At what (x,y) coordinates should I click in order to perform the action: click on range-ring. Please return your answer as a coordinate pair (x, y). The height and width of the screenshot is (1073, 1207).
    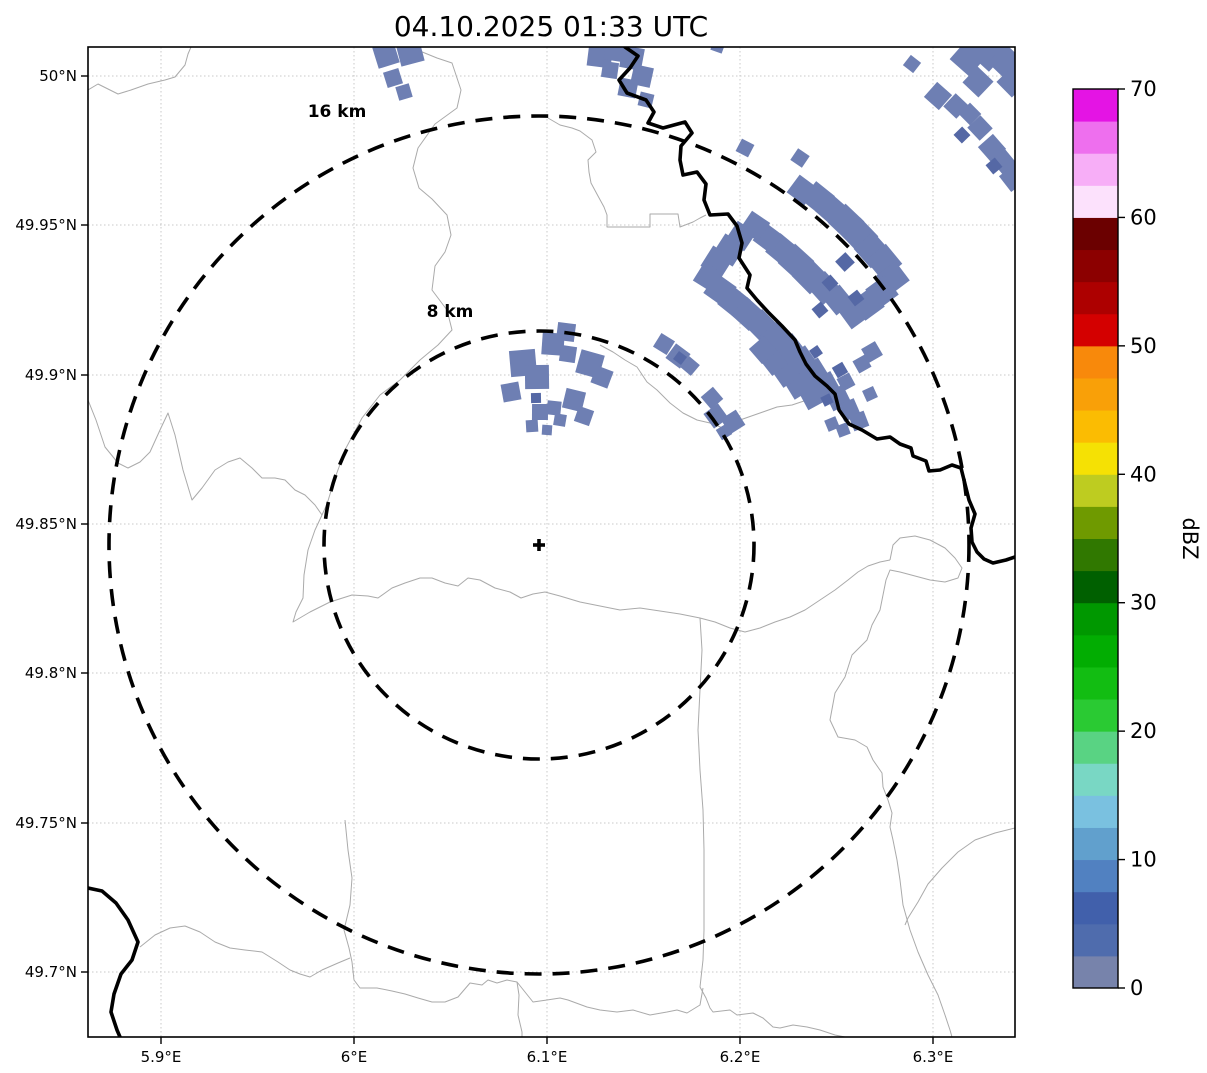
    Looking at the image, I should click on (539, 545).